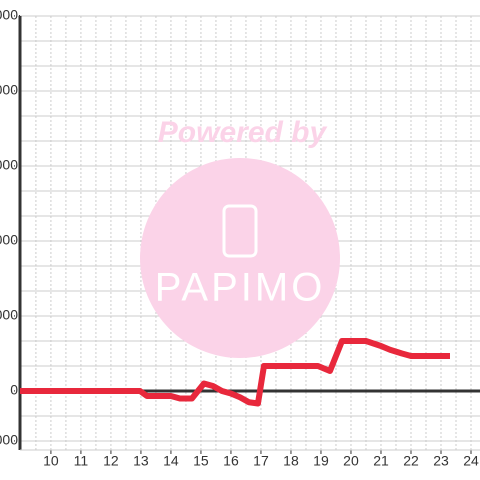 This screenshot has width=480, height=480. What do you see at coordinates (9, 315) in the screenshot?
I see `y-tick-label: 30,000` at bounding box center [9, 315].